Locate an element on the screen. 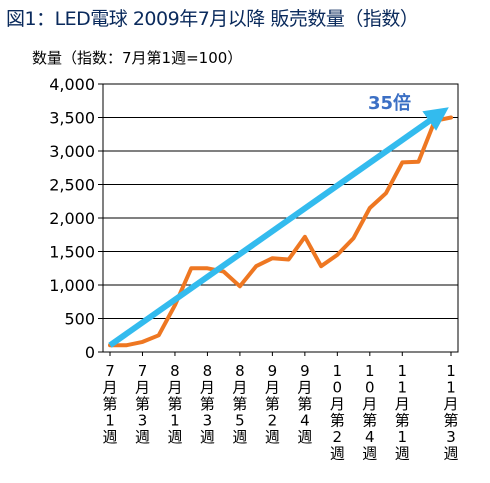 This screenshot has width=490, height=483. x-tick-label: 7 月第 1 週 is located at coordinates (109, 404).